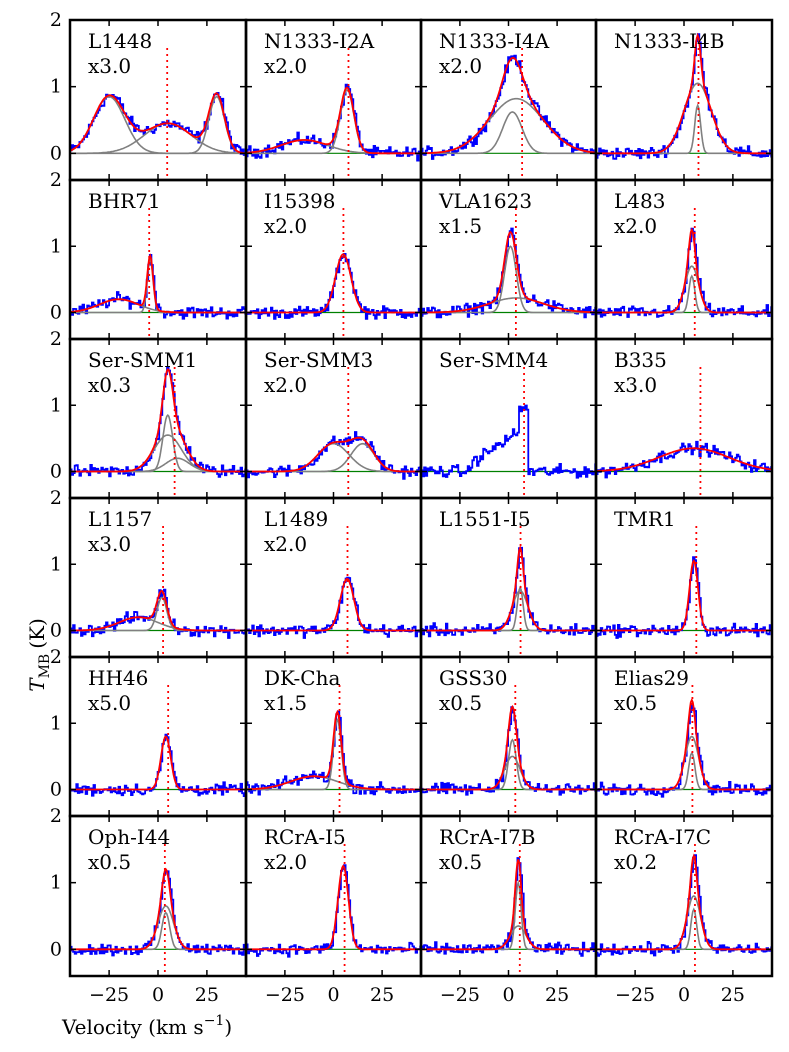  I want to click on panel-source-name: HH46, so click(118, 678).